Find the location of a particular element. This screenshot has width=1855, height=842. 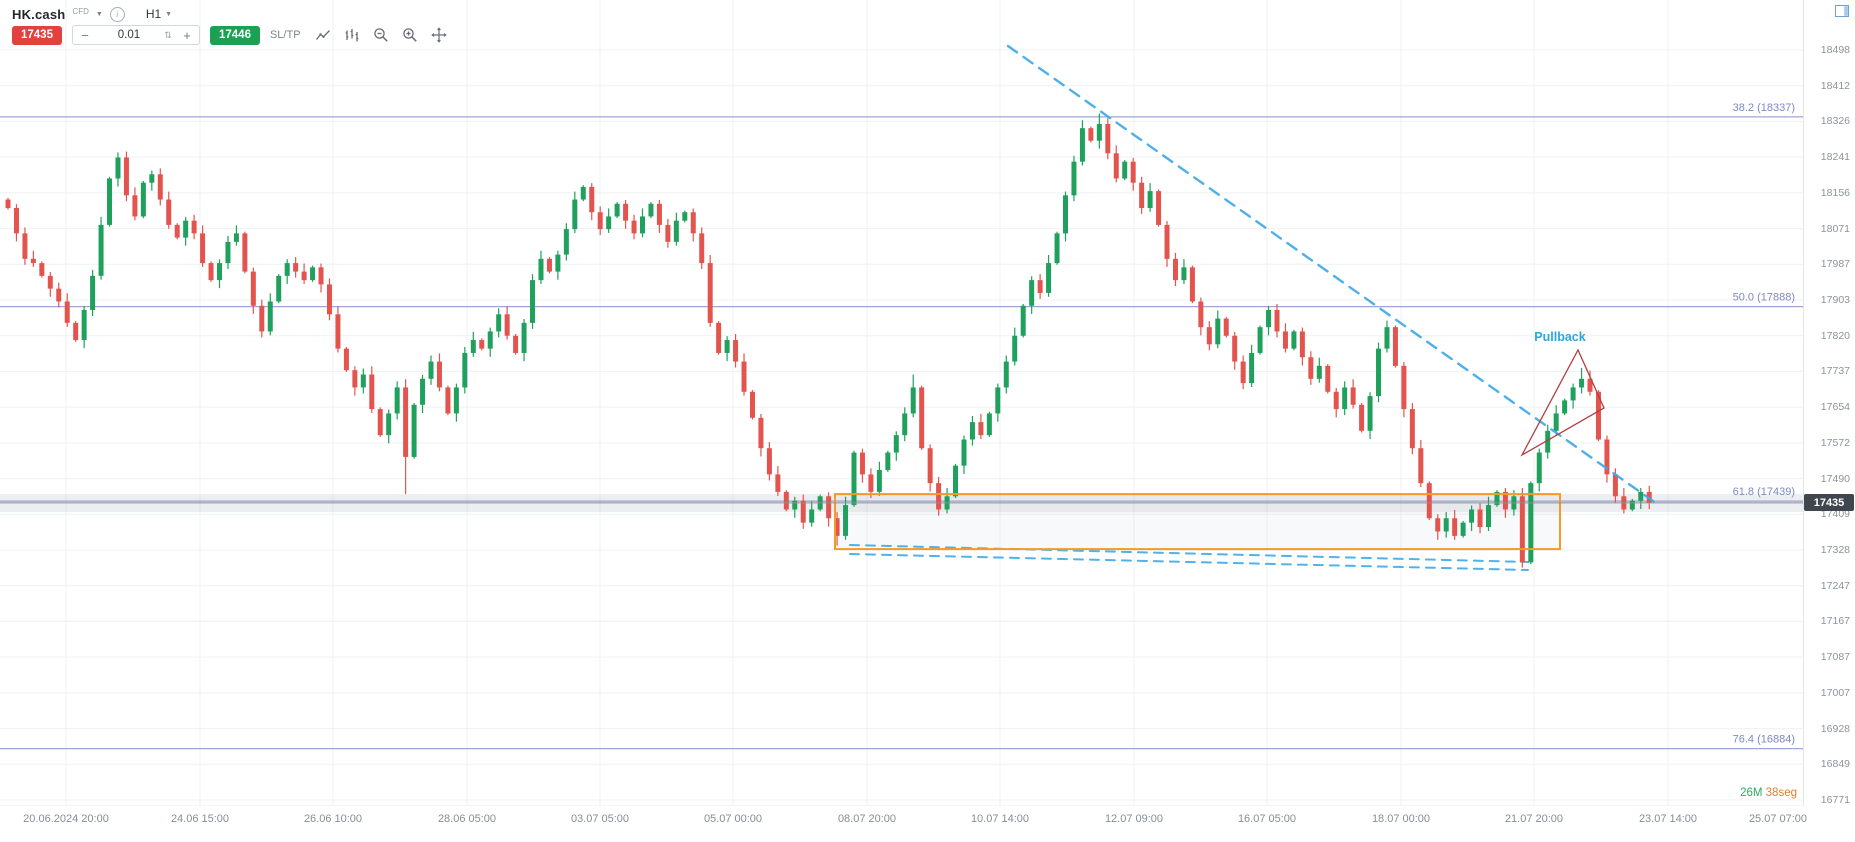

price-axis-label: 17167 is located at coordinates (1835, 621).